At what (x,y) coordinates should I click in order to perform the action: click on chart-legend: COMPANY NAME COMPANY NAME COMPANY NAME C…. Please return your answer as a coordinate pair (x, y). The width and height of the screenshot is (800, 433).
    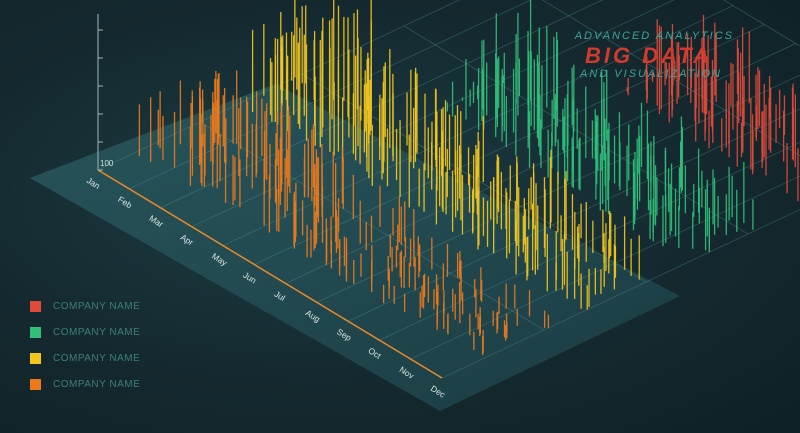
    Looking at the image, I should click on (85, 345).